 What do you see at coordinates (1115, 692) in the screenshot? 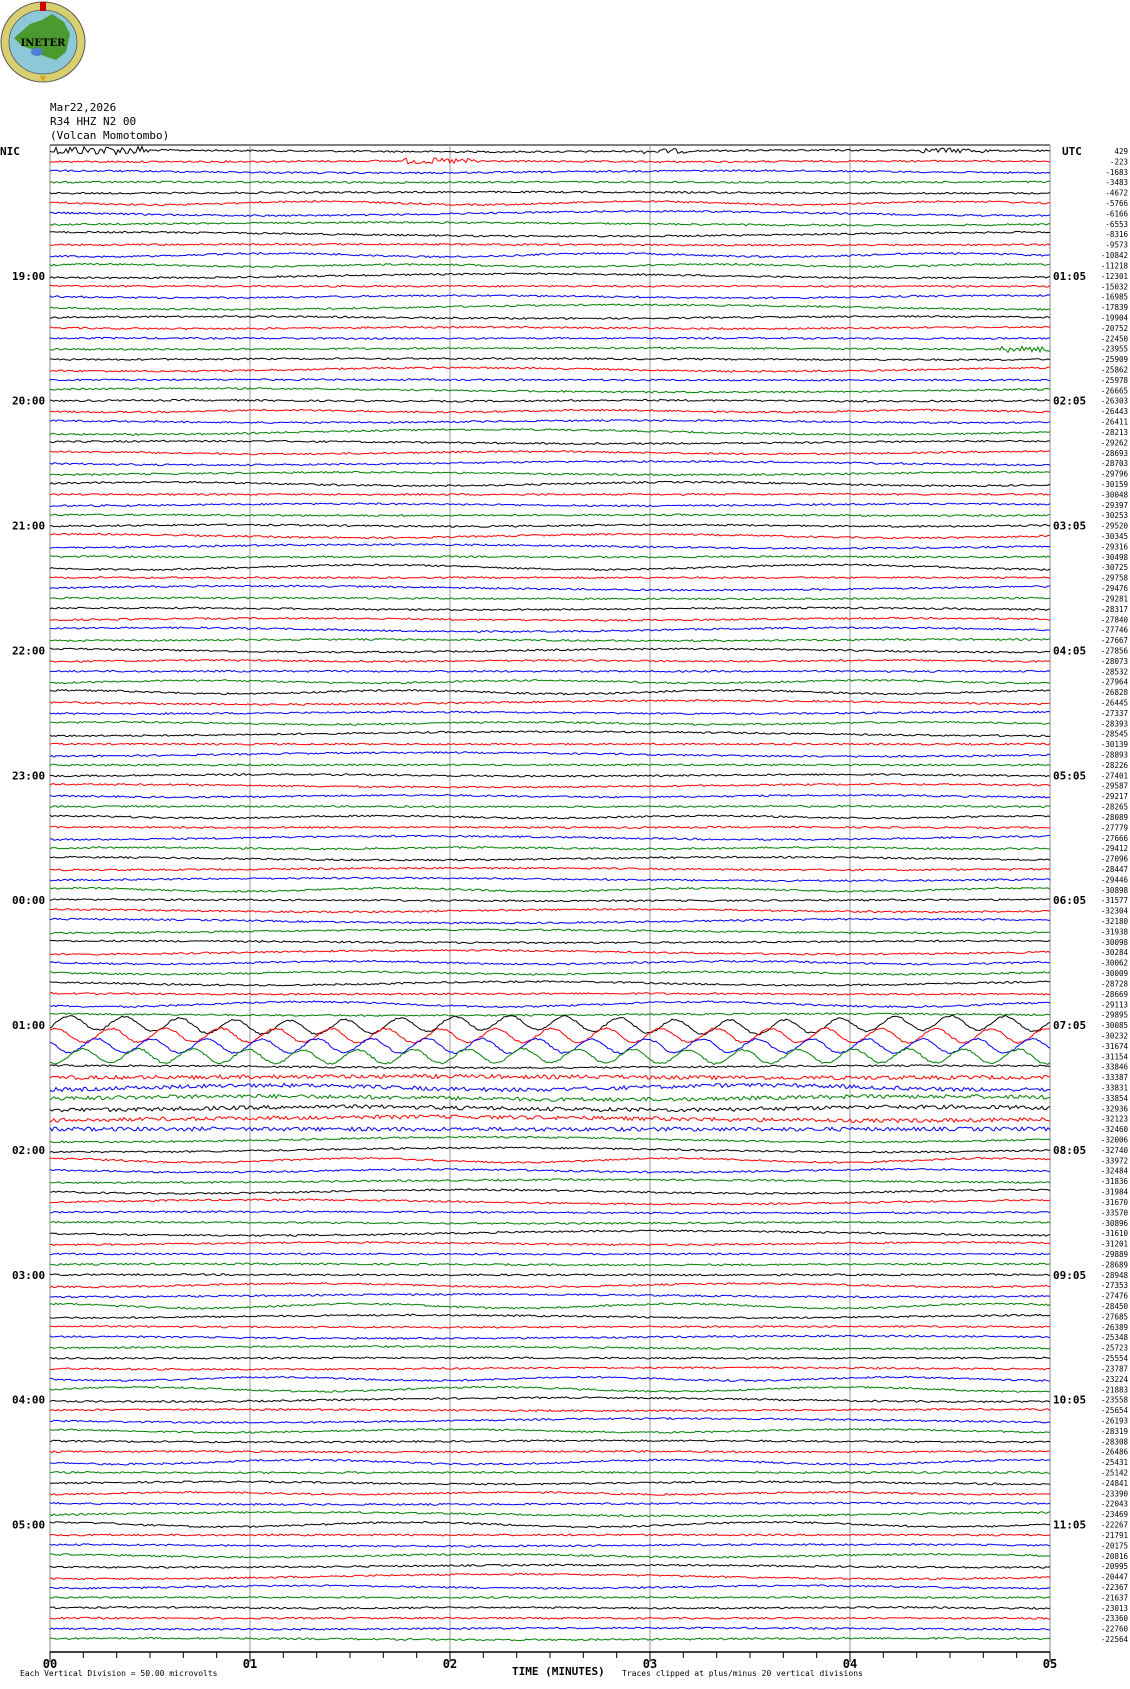
I see `trace-offset-label: -26828` at bounding box center [1115, 692].